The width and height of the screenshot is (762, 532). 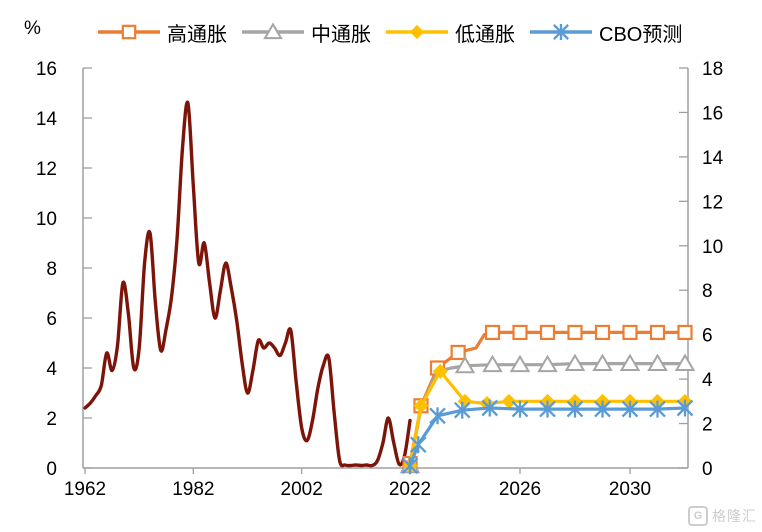 I want to click on series-high-inflation, so click(x=547, y=398).